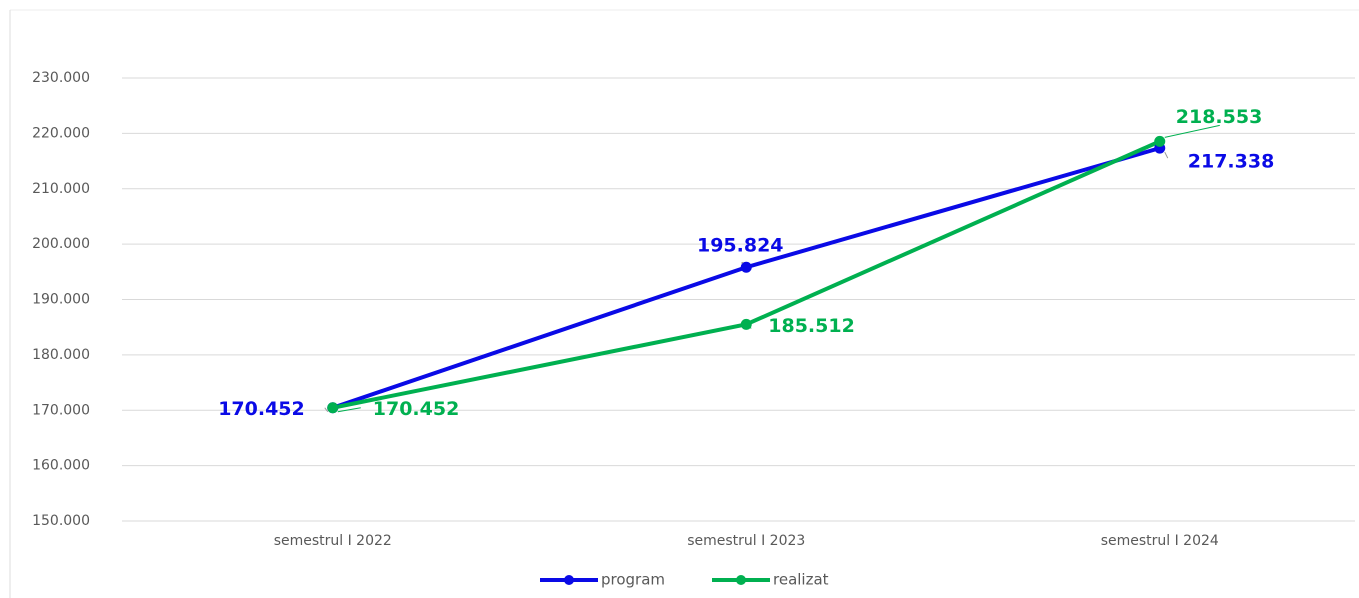 Image resolution: width=1359 pixels, height=598 pixels. What do you see at coordinates (1219, 117) in the screenshot?
I see `data-label: 218.553` at bounding box center [1219, 117].